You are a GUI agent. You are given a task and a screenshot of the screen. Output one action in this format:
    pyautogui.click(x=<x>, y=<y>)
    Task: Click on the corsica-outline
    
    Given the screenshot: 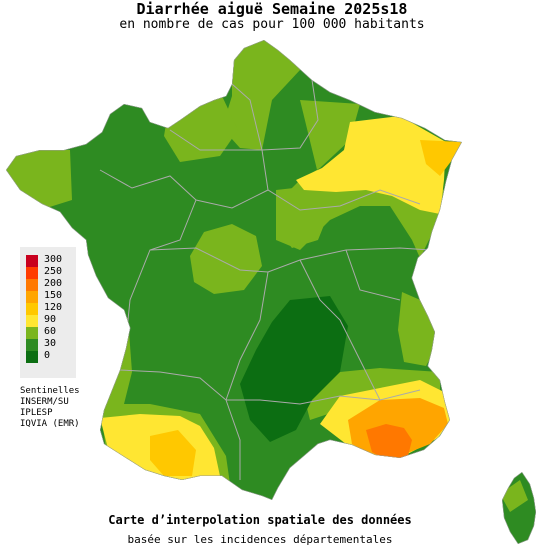 What is the action you would take?
    pyautogui.click(x=519, y=508)
    